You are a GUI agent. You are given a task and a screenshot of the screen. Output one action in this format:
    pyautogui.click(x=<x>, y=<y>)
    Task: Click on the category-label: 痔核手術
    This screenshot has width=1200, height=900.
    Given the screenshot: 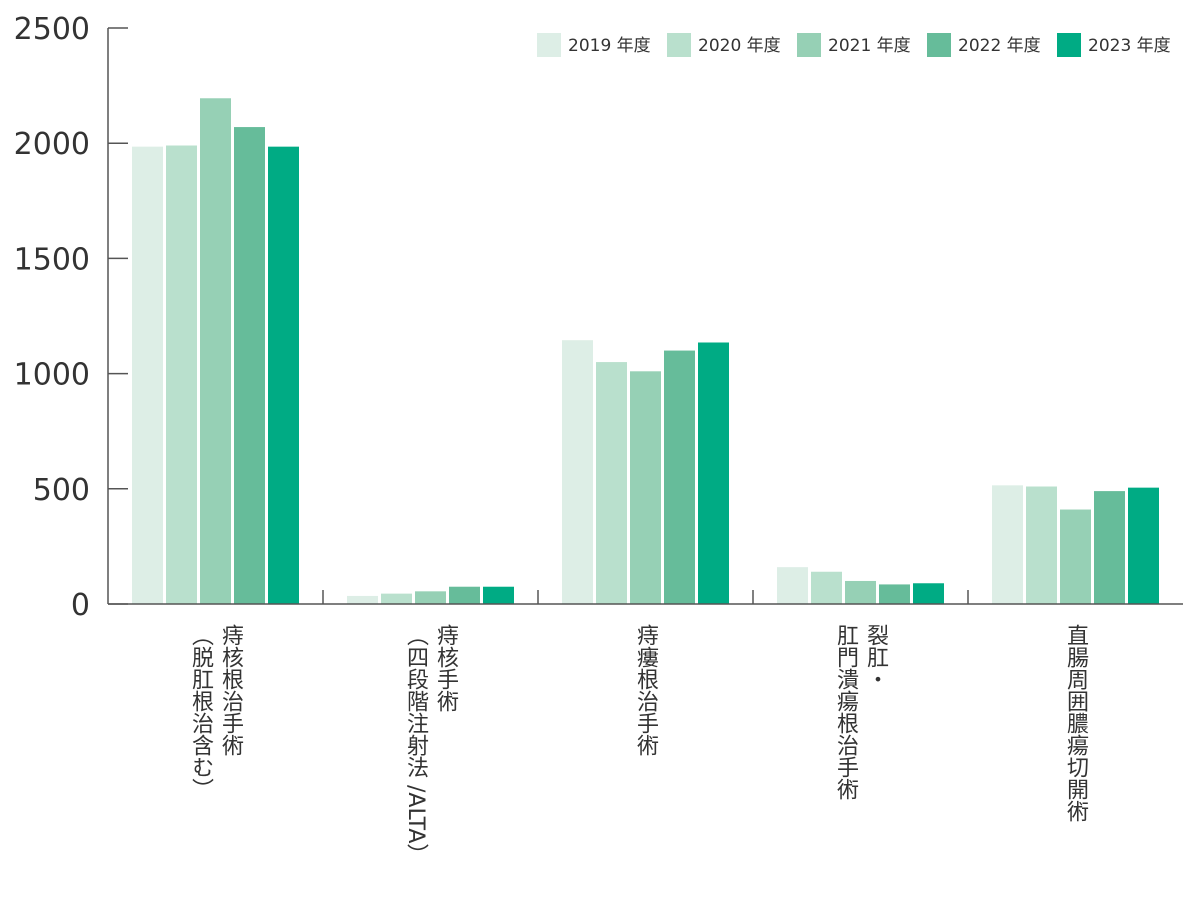 What is the action you would take?
    pyautogui.click(x=446, y=668)
    